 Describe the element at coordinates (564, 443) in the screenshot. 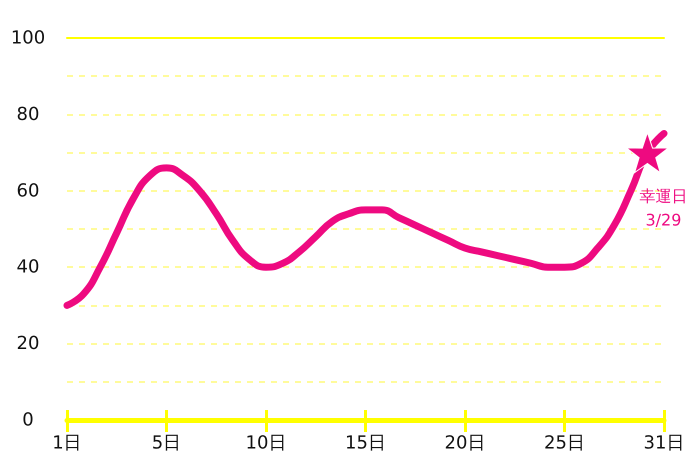

I see `x-tick-label: 25日` at that location.